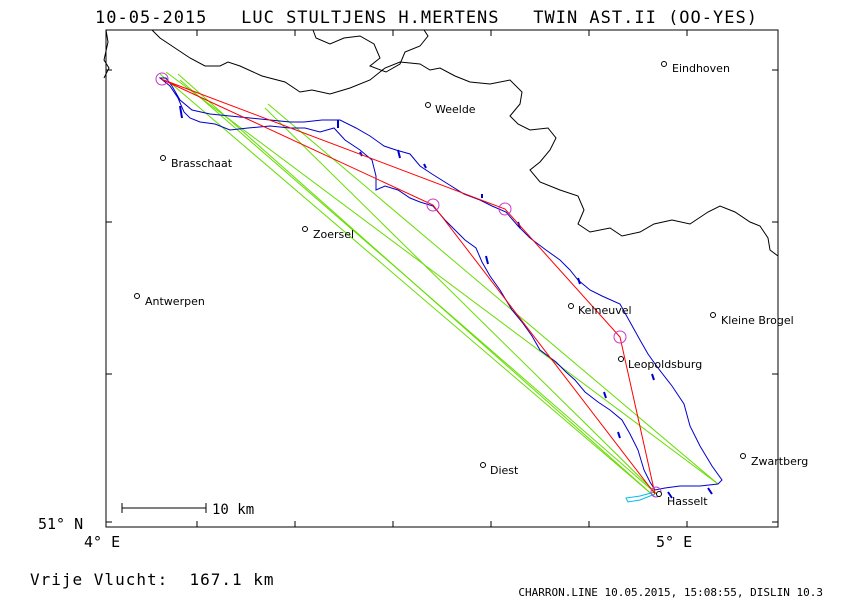 This screenshot has width=853, height=603. What do you see at coordinates (757, 320) in the screenshot?
I see `town-label: Kleine Brogel` at bounding box center [757, 320].